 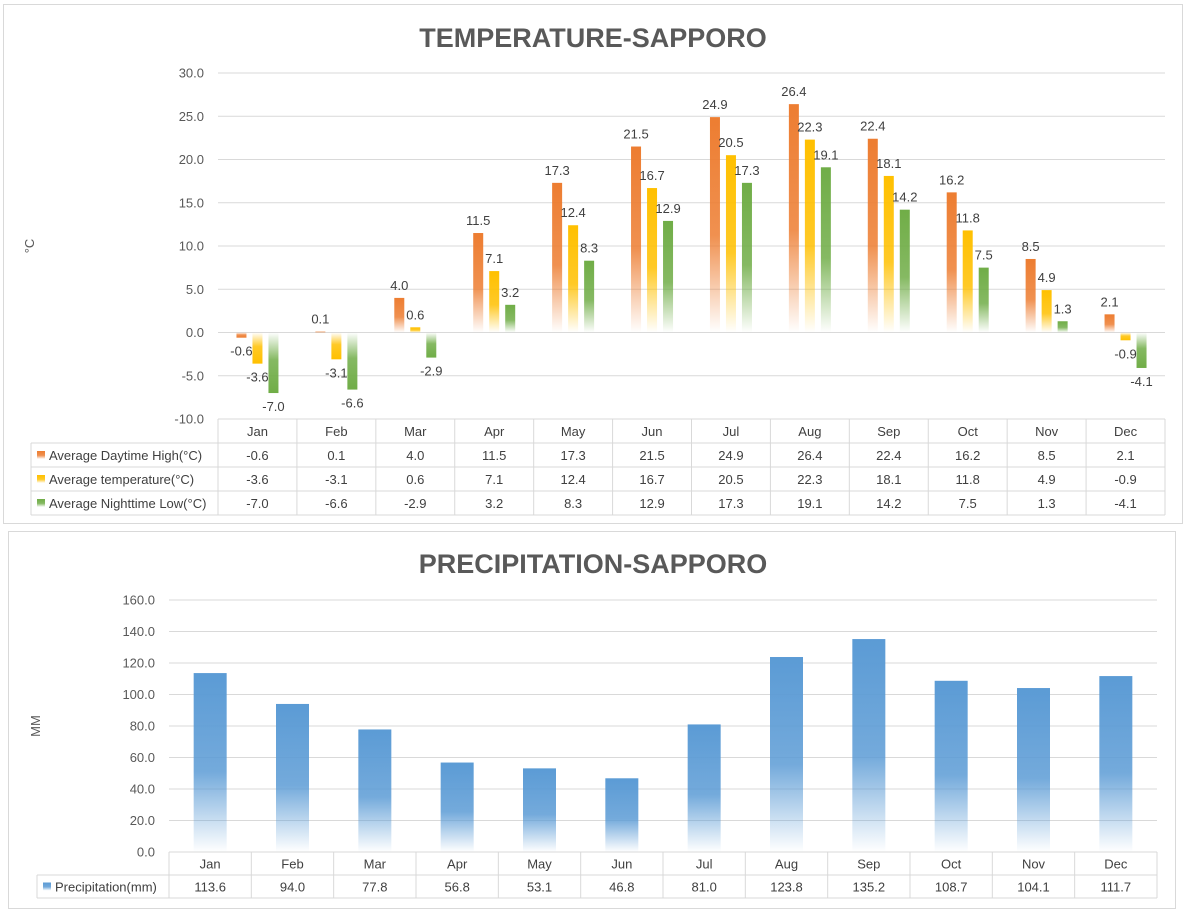 I want to click on bar-average-temperature-c-may, so click(x=573, y=279).